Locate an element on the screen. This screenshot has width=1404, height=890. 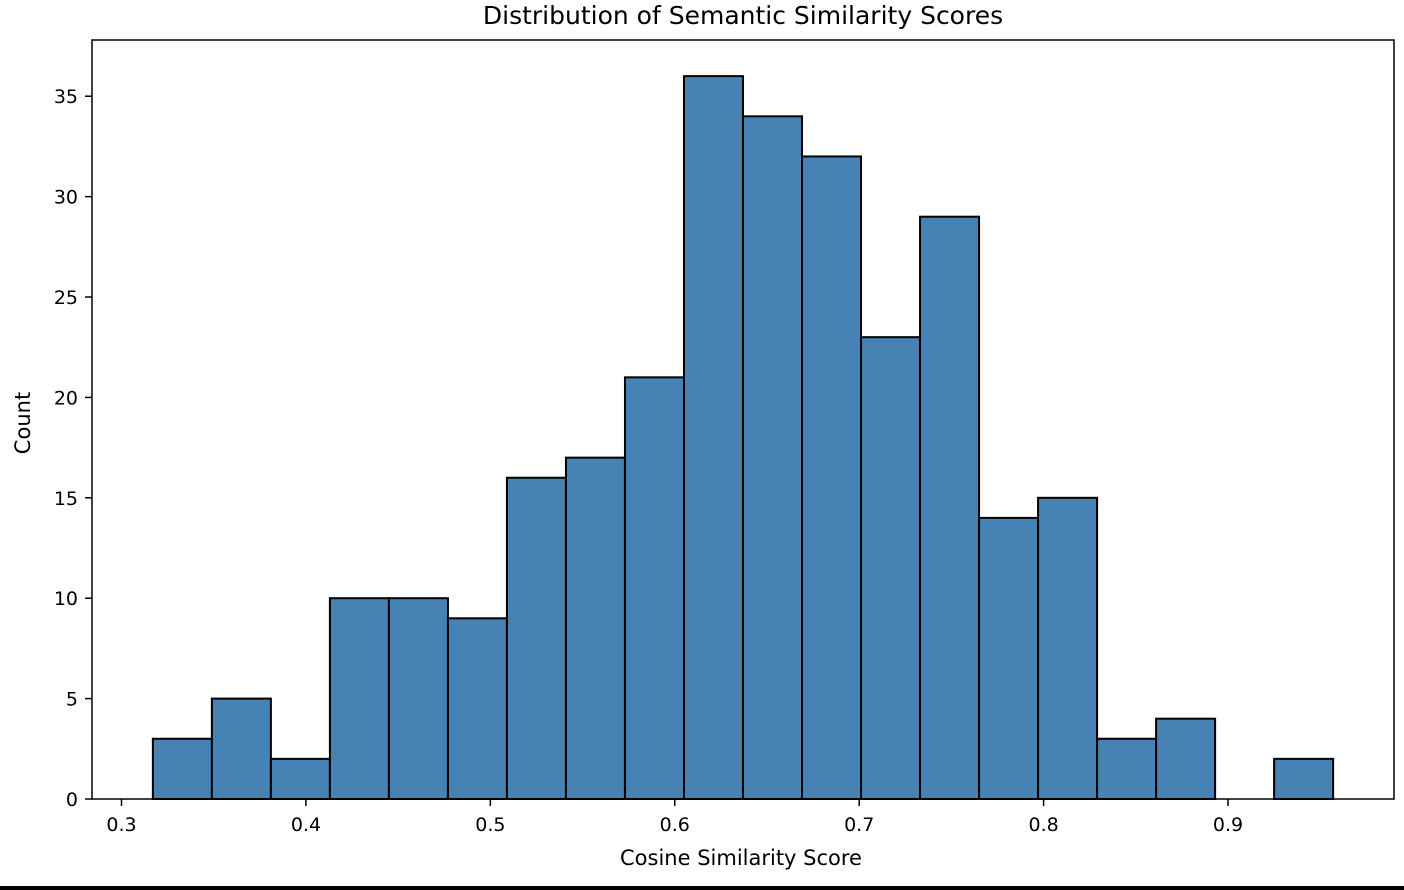
x-axis-ticks: 0.3 0.4 0.5 0.6 0.7 0.8 0.9 is located at coordinates (674, 817).